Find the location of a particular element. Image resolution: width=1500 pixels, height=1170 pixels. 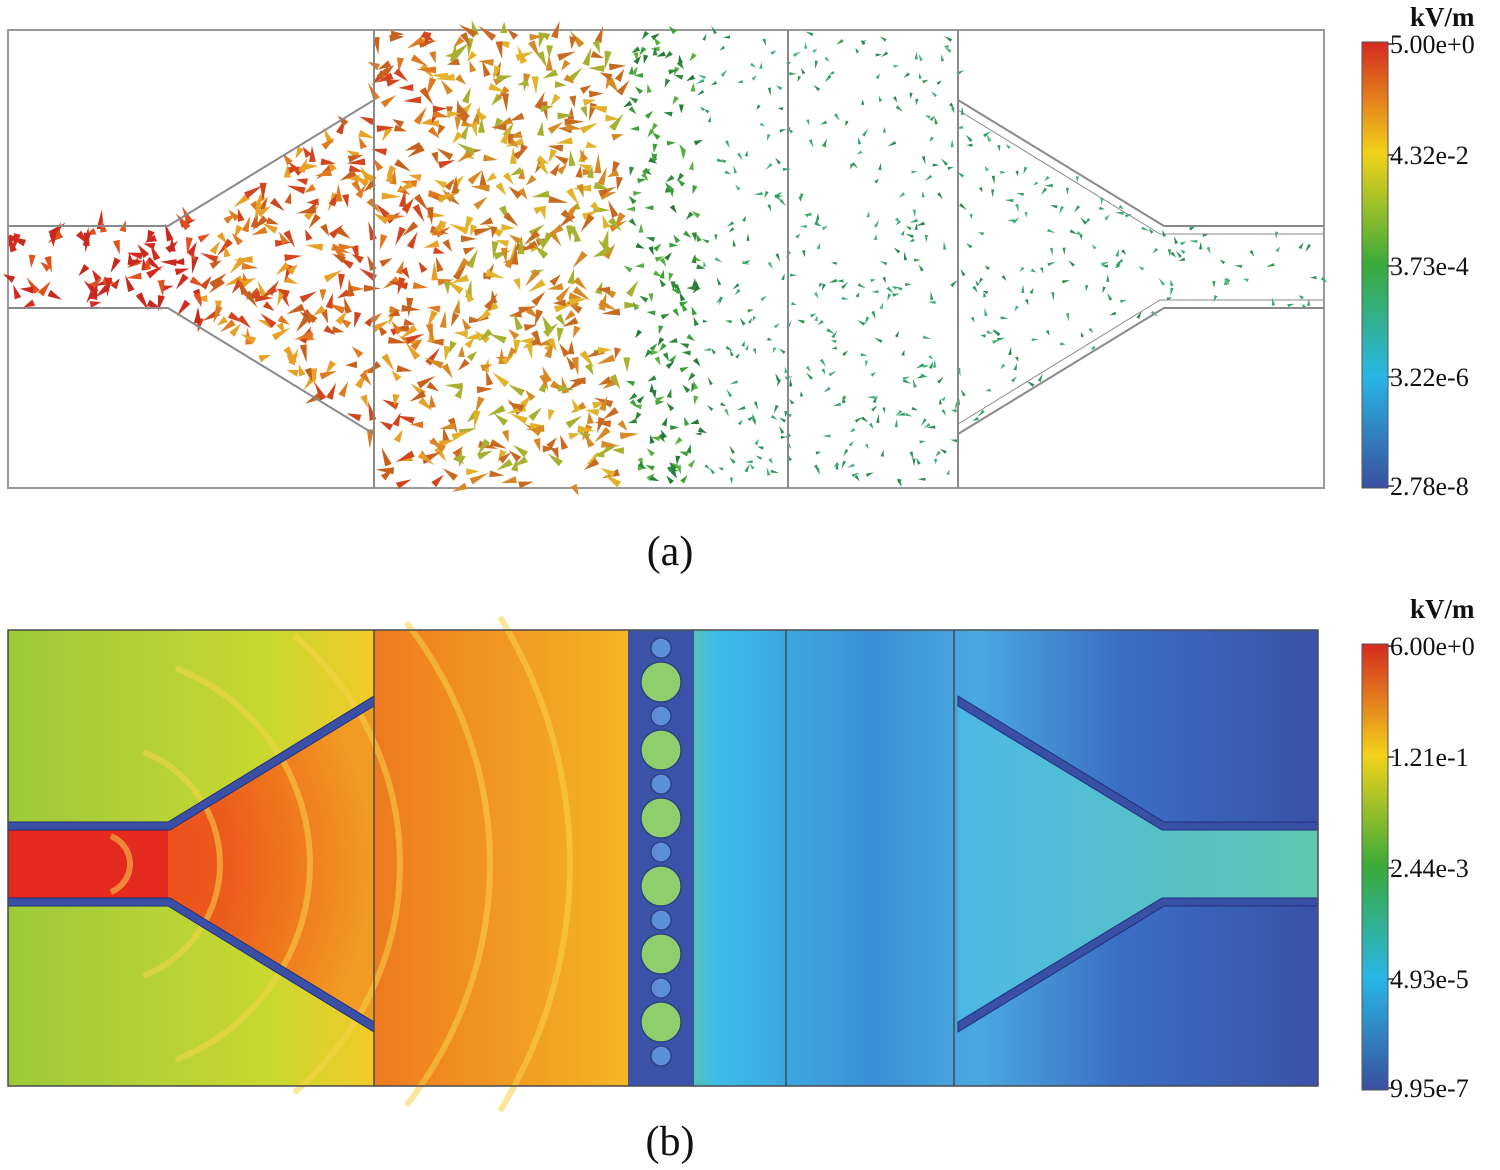

colorbar-b-tick: 9.95e-7 is located at coordinates (1429, 1088).